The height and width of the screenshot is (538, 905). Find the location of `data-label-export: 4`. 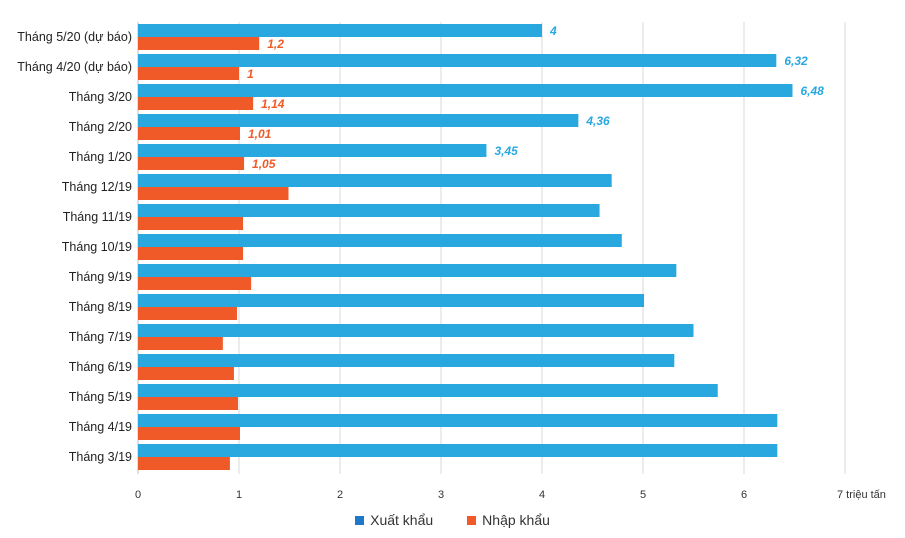

data-label-export: 4 is located at coordinates (553, 31).